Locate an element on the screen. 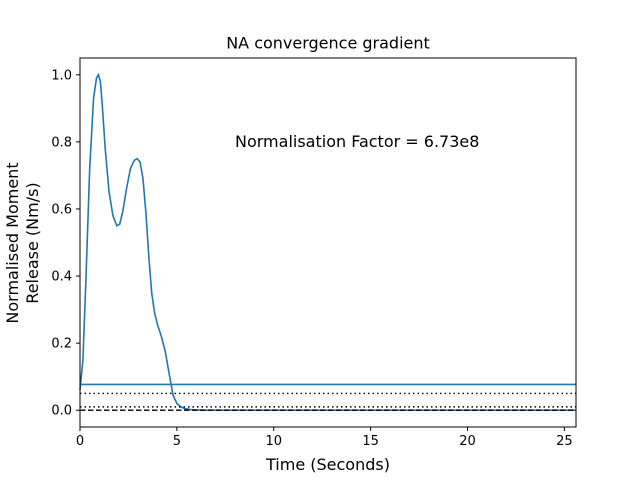 The image size is (640, 480). y-tick-label: 1.0 is located at coordinates (61, 75).